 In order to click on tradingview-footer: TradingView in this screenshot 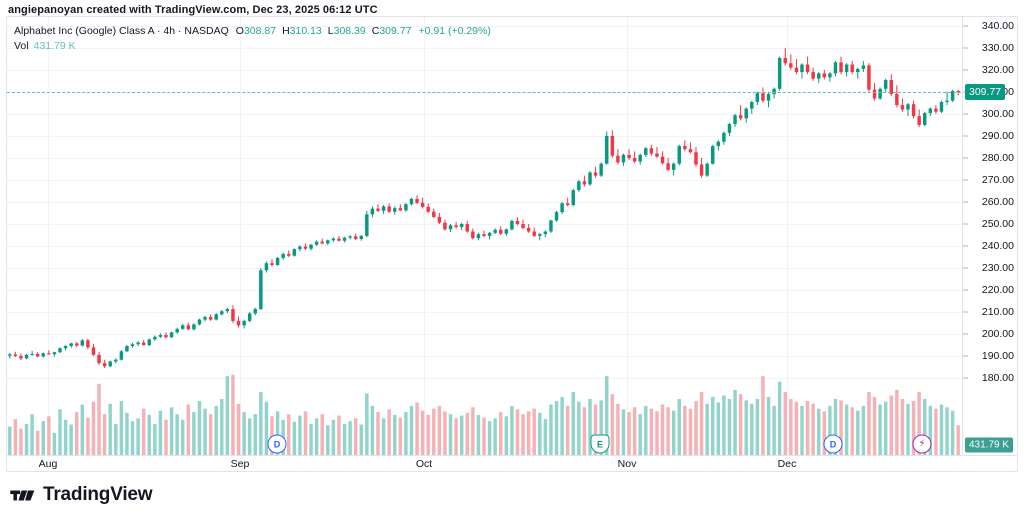, I will do `click(81, 495)`.